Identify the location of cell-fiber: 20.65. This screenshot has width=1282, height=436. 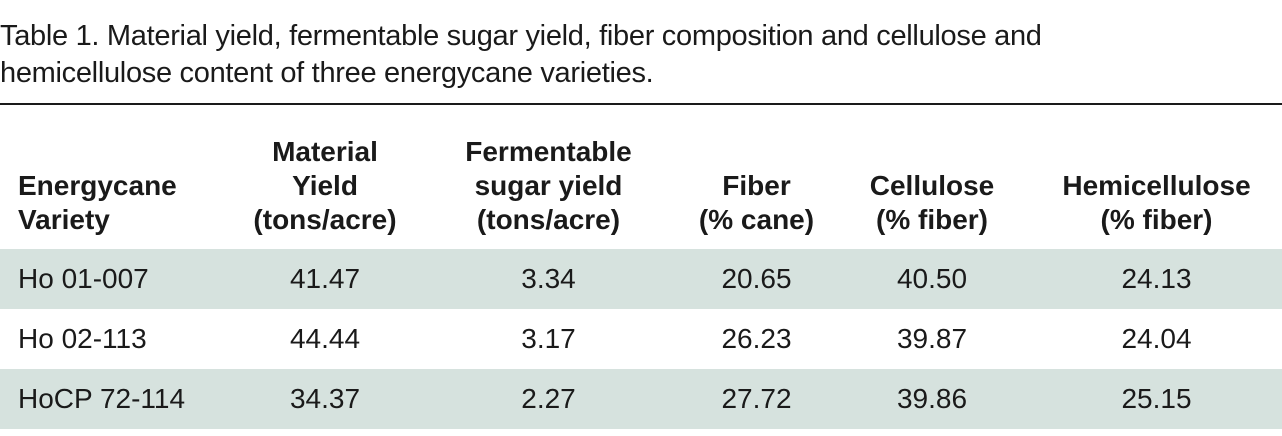
(756, 279).